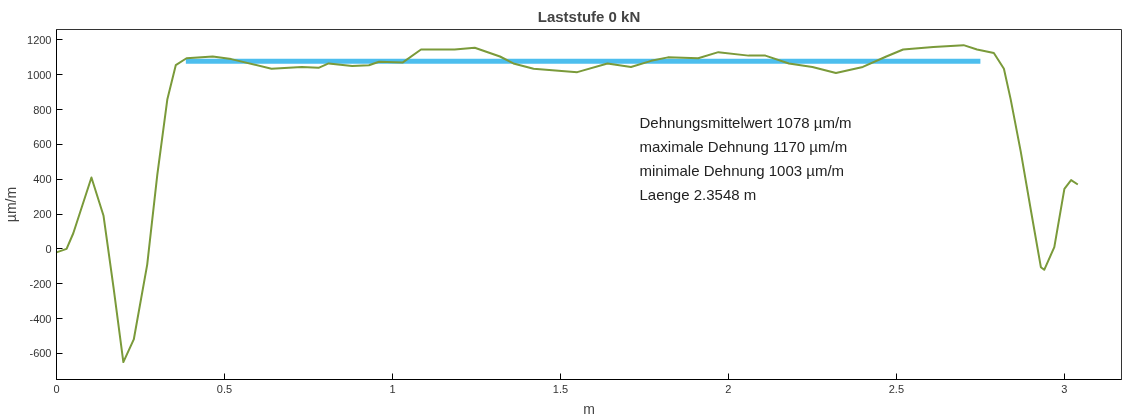  What do you see at coordinates (698, 194) in the screenshot?
I see `annotation: Laenge 2.3548 m` at bounding box center [698, 194].